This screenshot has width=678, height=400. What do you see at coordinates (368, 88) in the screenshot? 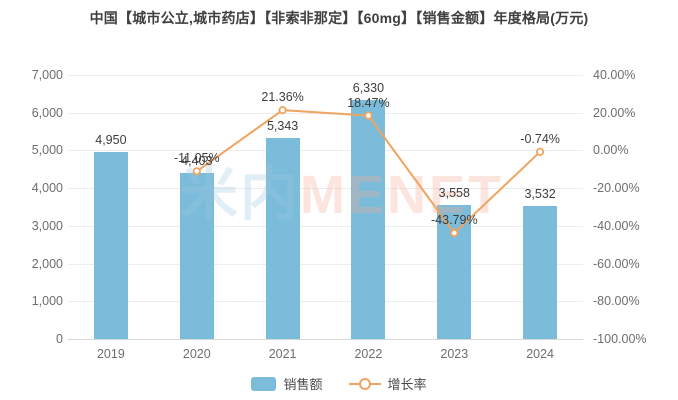
I see `bar-value-label: 6,330` at bounding box center [368, 88].